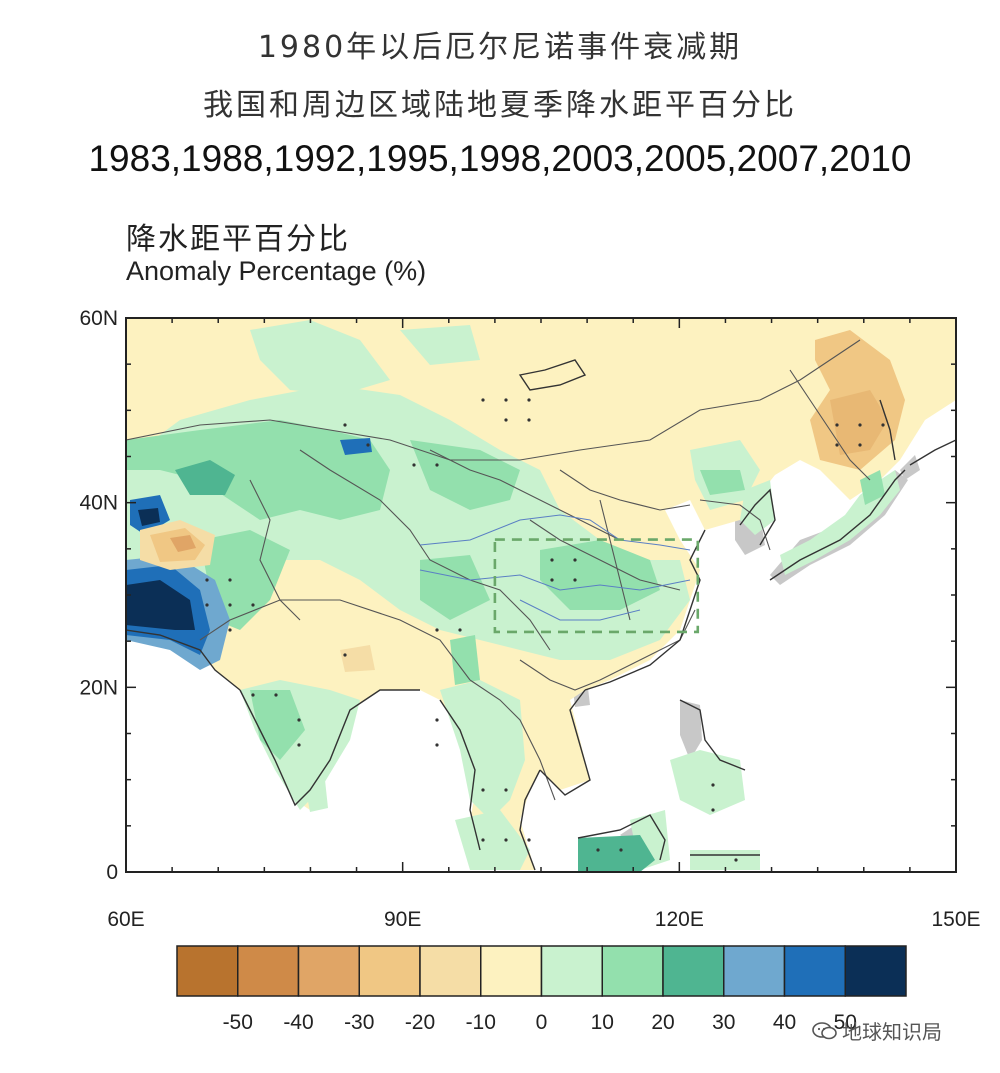  I want to click on colorbar-tick-label: 50, so click(845, 1022).